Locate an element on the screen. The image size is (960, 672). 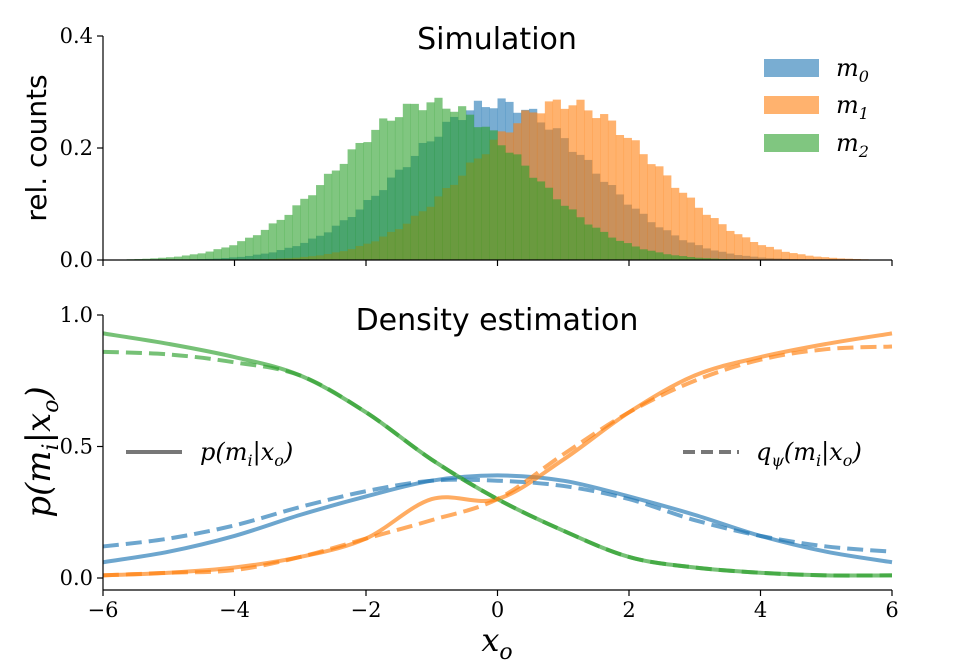
top-legend: m0 m1 m2 is located at coordinates (816, 107).